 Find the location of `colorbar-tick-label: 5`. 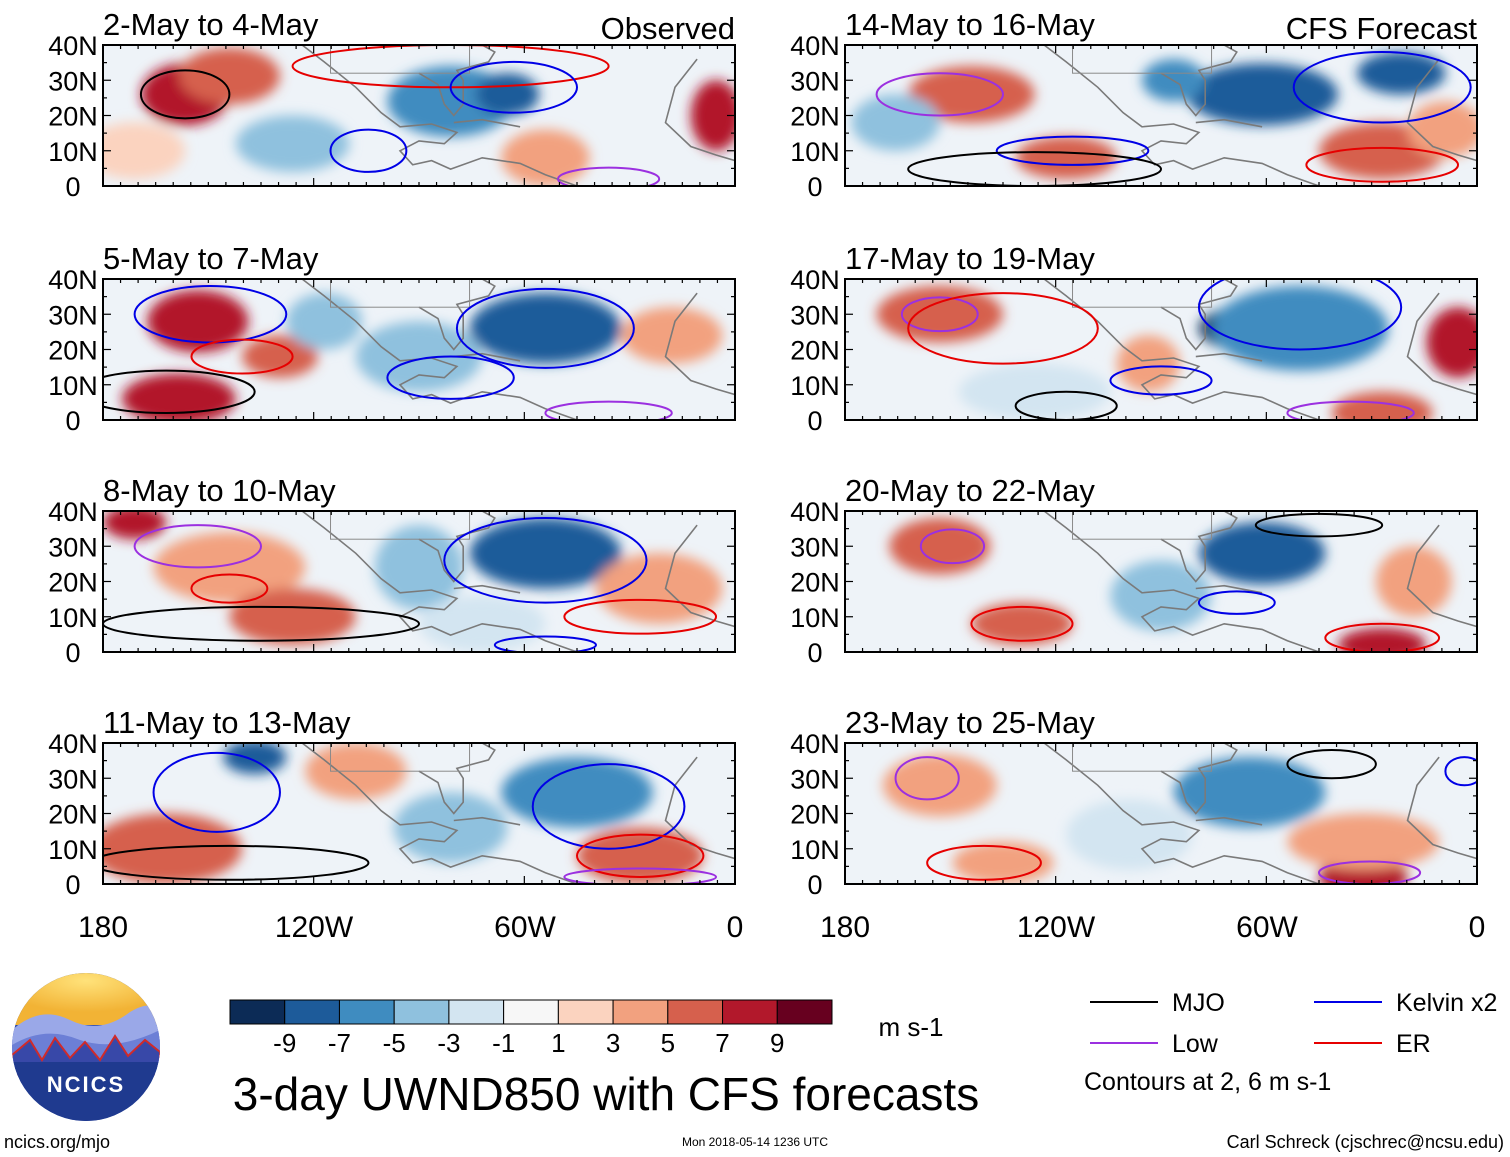

colorbar-tick-label: 5 is located at coordinates (668, 1043).